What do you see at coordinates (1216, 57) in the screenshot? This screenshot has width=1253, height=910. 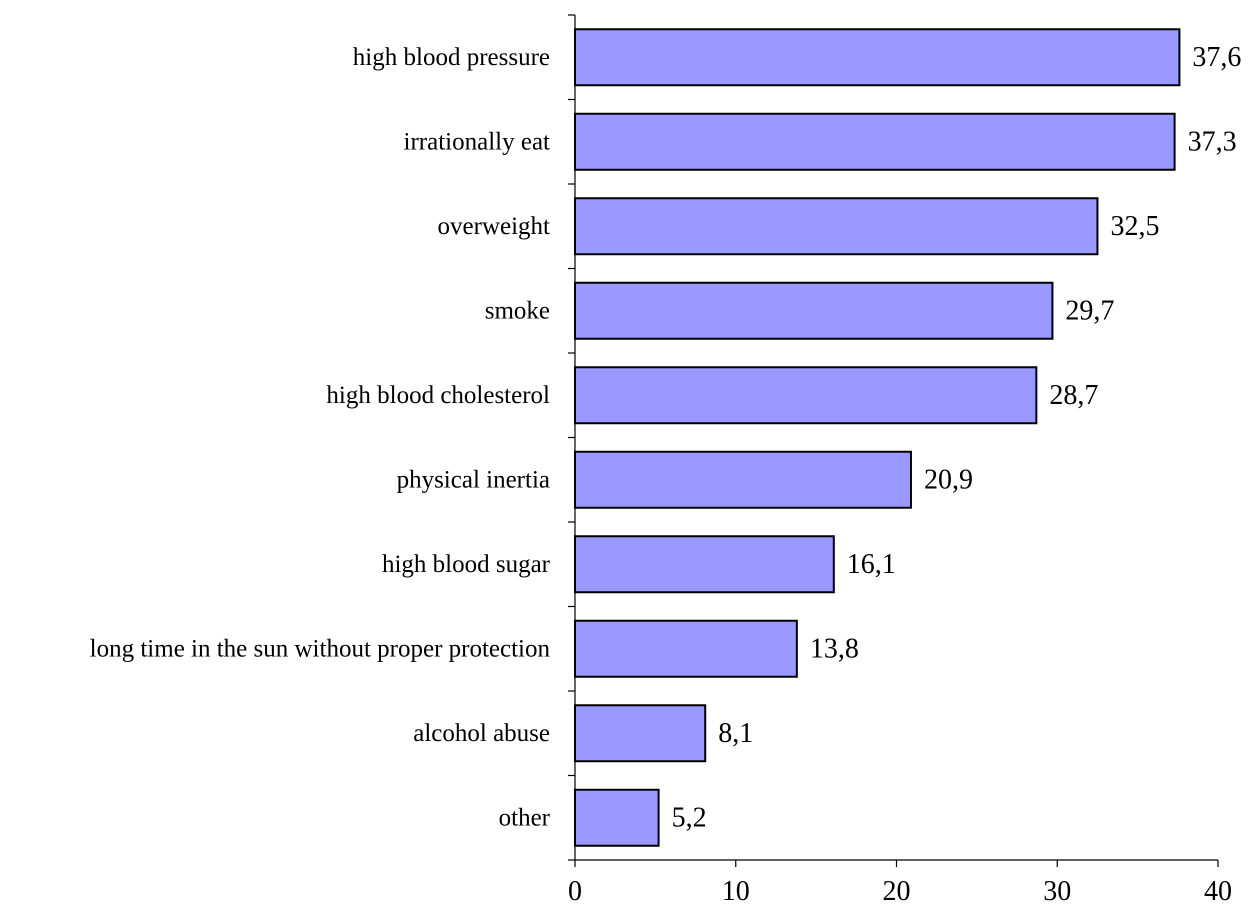 I see `data-label: 37,6` at bounding box center [1216, 57].